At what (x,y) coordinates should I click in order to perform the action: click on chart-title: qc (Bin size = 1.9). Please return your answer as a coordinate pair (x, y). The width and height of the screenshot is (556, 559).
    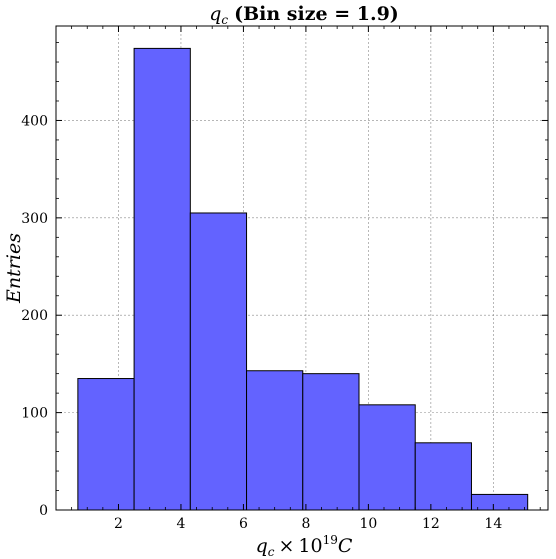
    Looking at the image, I should click on (304, 15).